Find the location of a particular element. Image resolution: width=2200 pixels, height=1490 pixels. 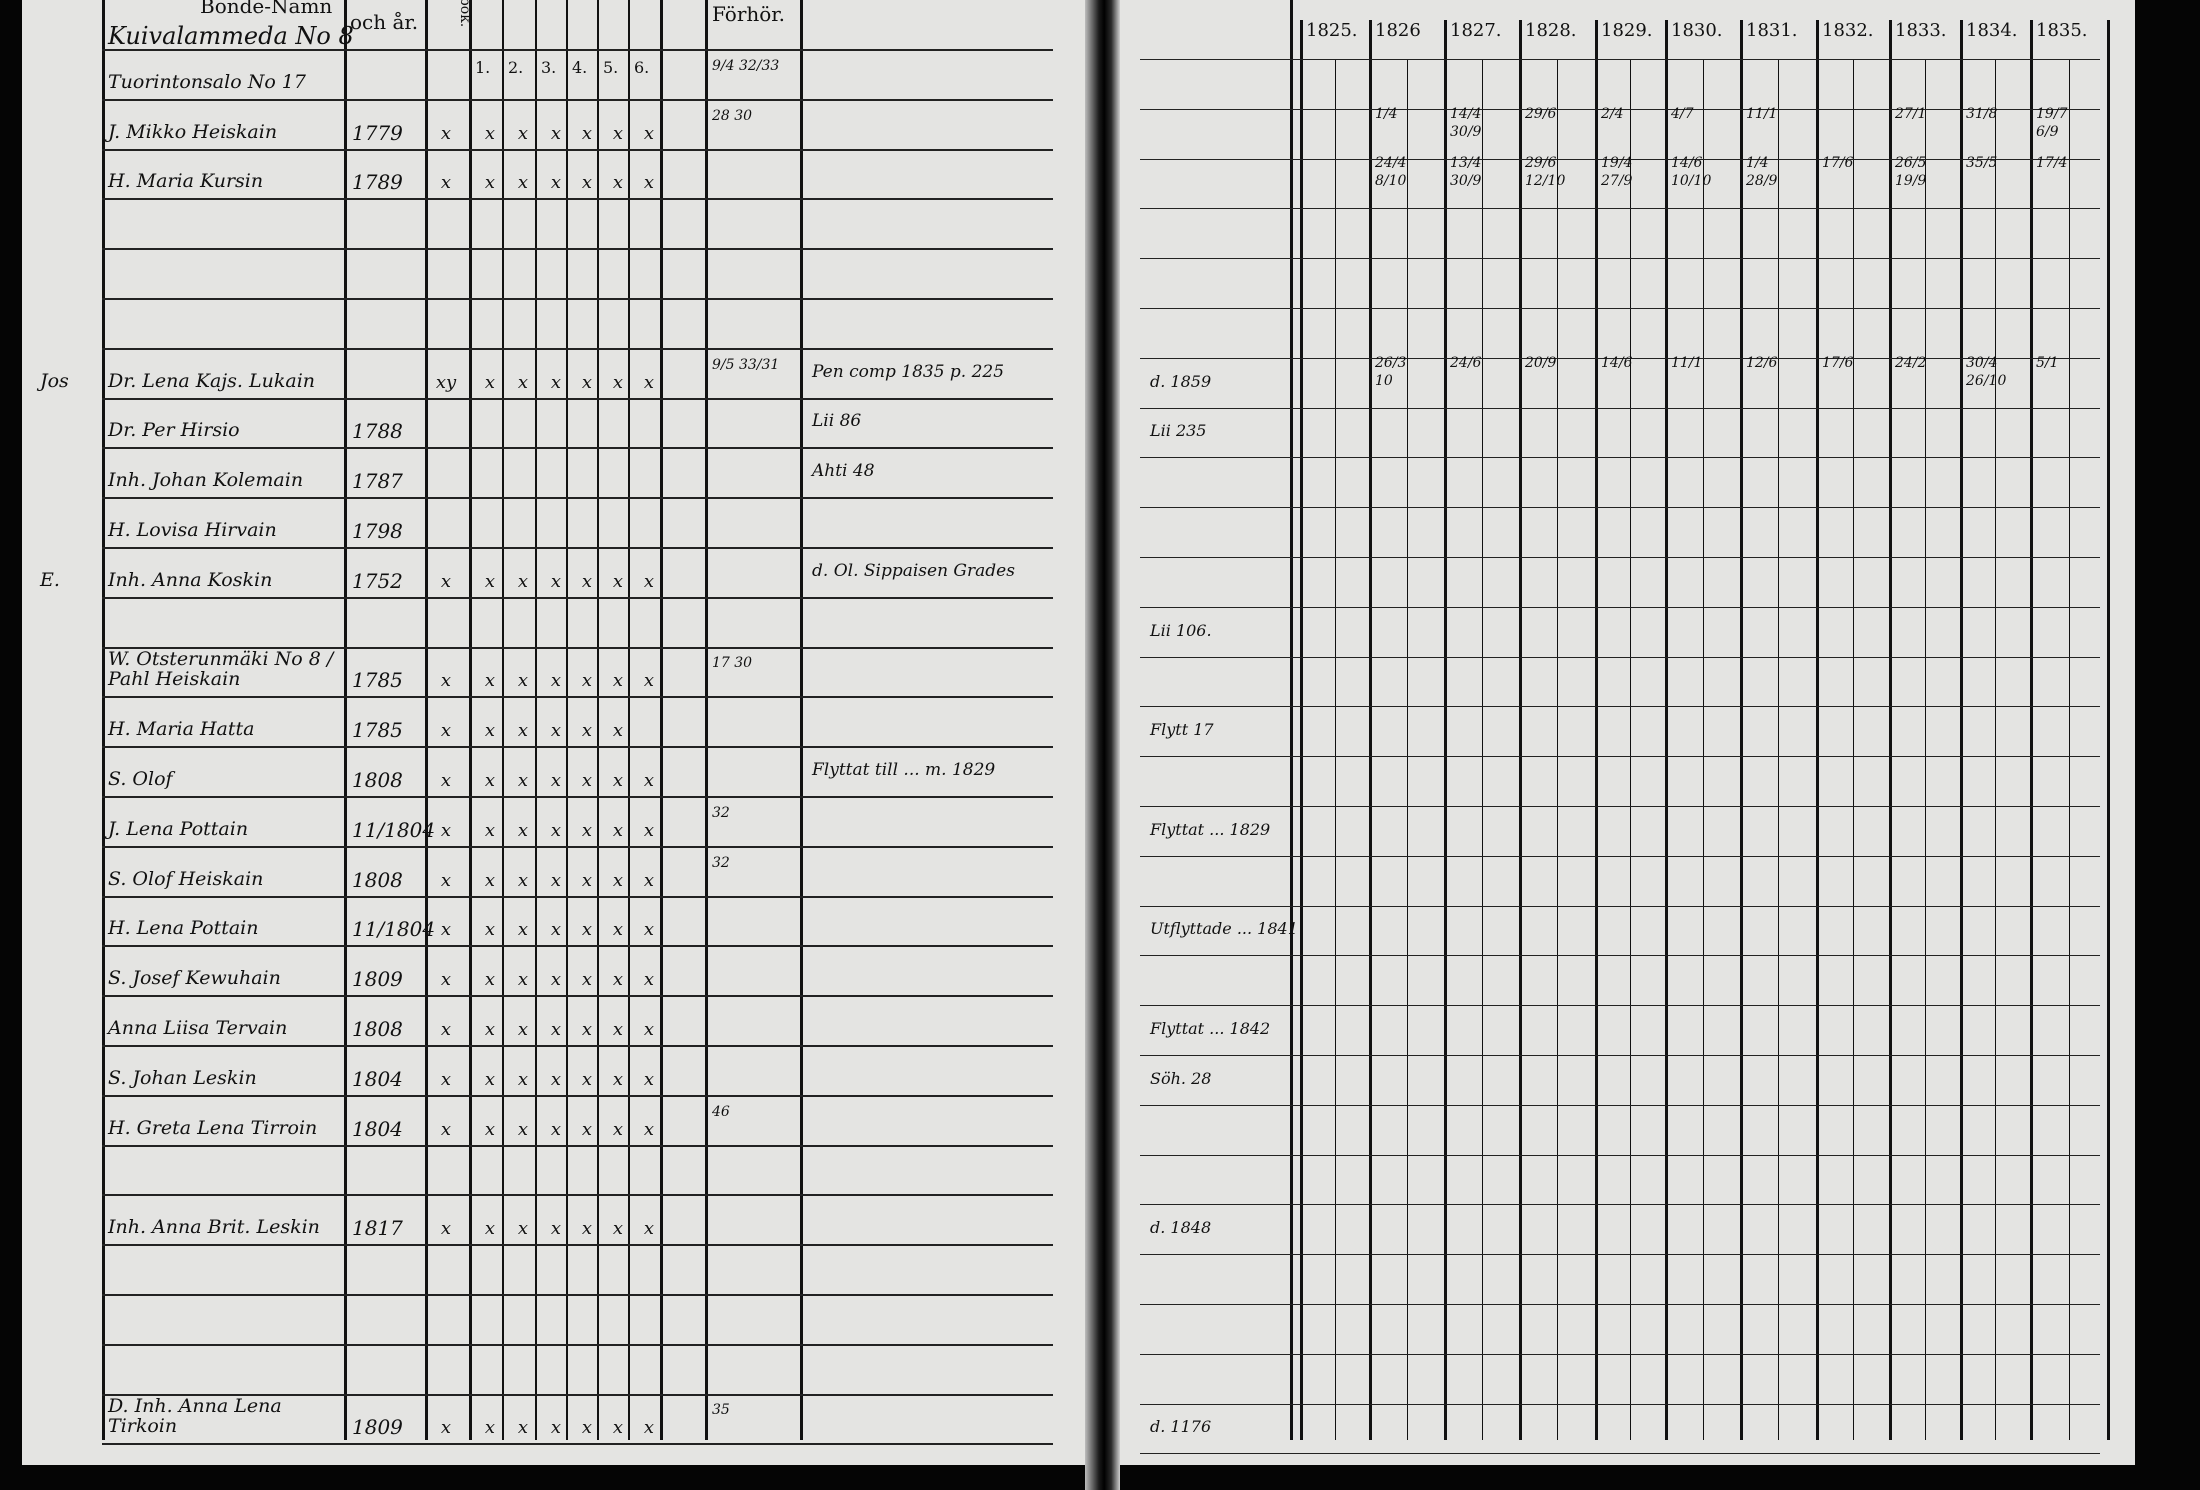

right-margin-note: Lii 106. is located at coordinates (1181, 630).